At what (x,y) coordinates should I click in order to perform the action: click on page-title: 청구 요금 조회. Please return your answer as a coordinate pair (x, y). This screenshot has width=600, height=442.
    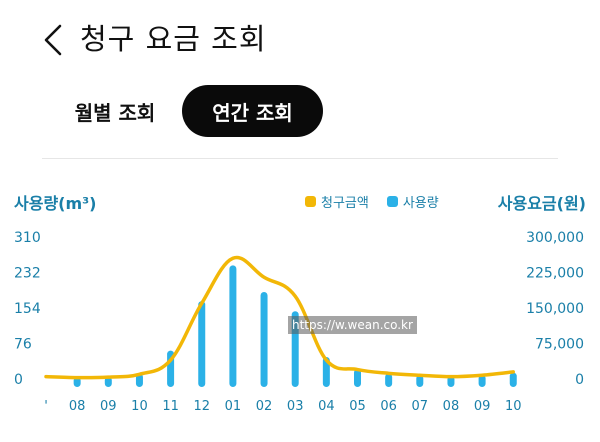
    Looking at the image, I should click on (173, 39).